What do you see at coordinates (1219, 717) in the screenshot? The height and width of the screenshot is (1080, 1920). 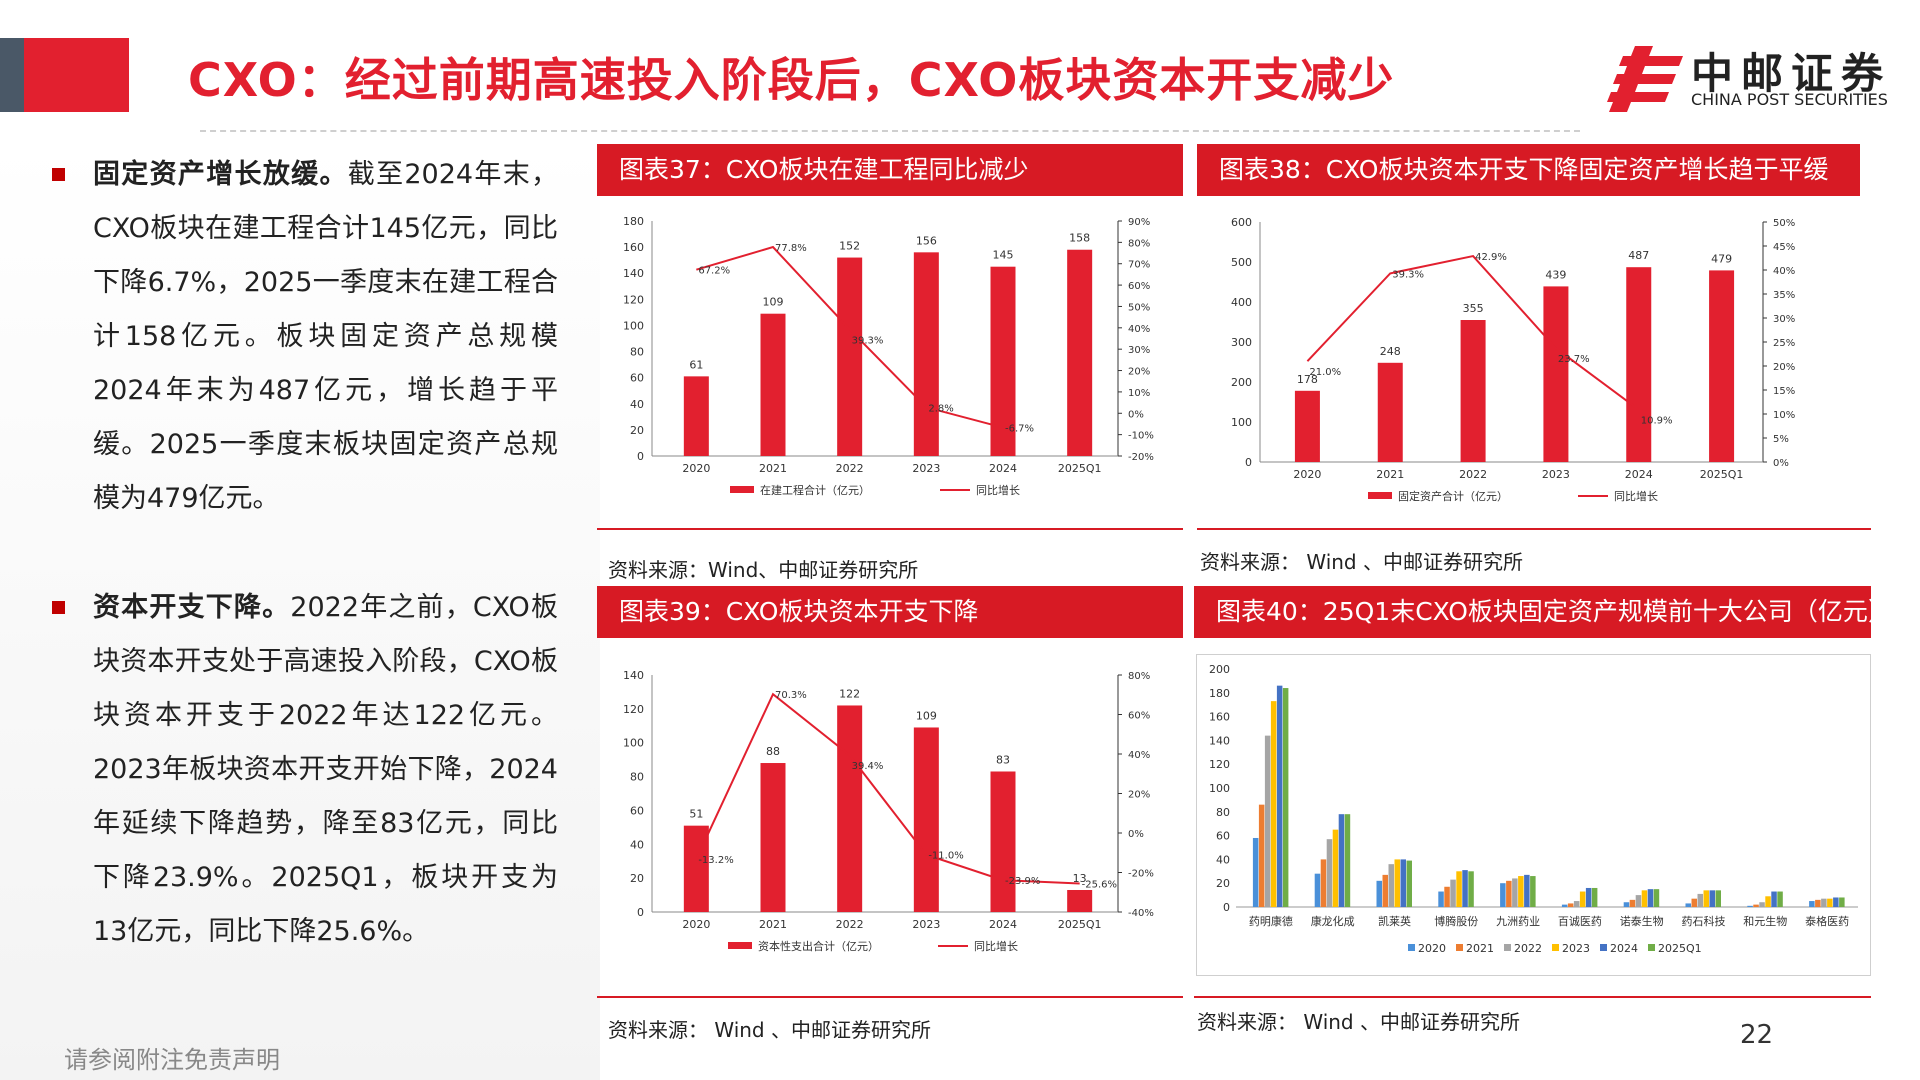 I see `y-tick-label: 160` at bounding box center [1219, 717].